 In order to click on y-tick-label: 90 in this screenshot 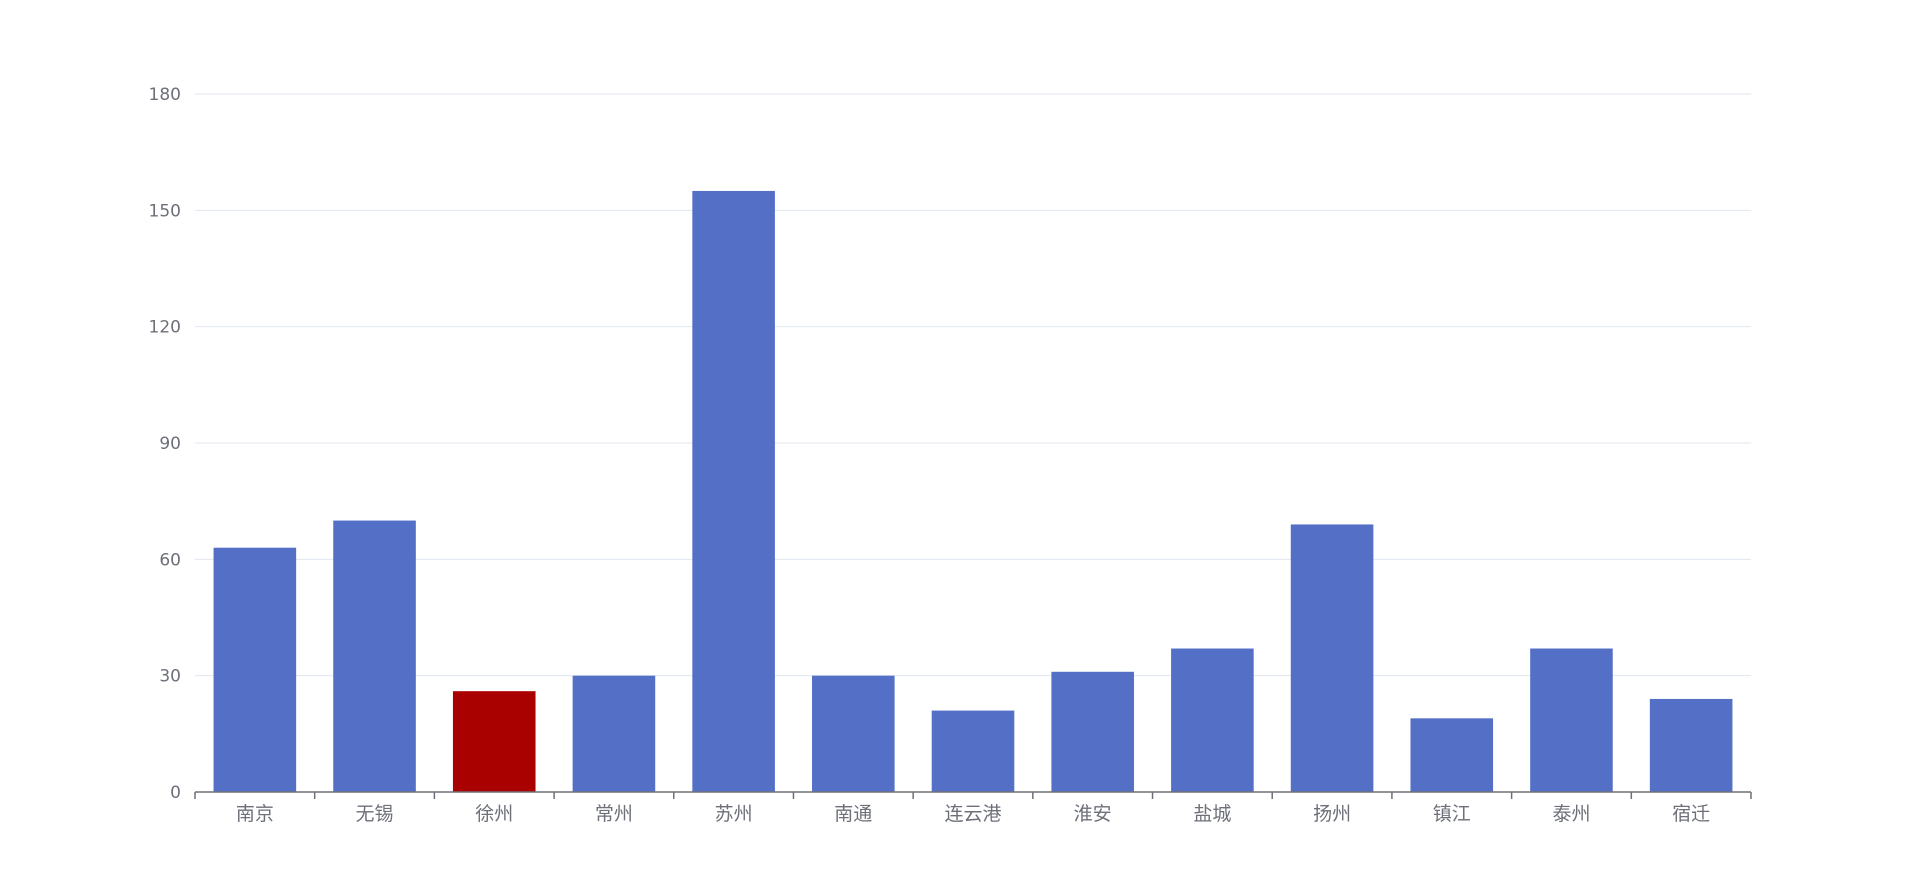, I will do `click(170, 444)`.